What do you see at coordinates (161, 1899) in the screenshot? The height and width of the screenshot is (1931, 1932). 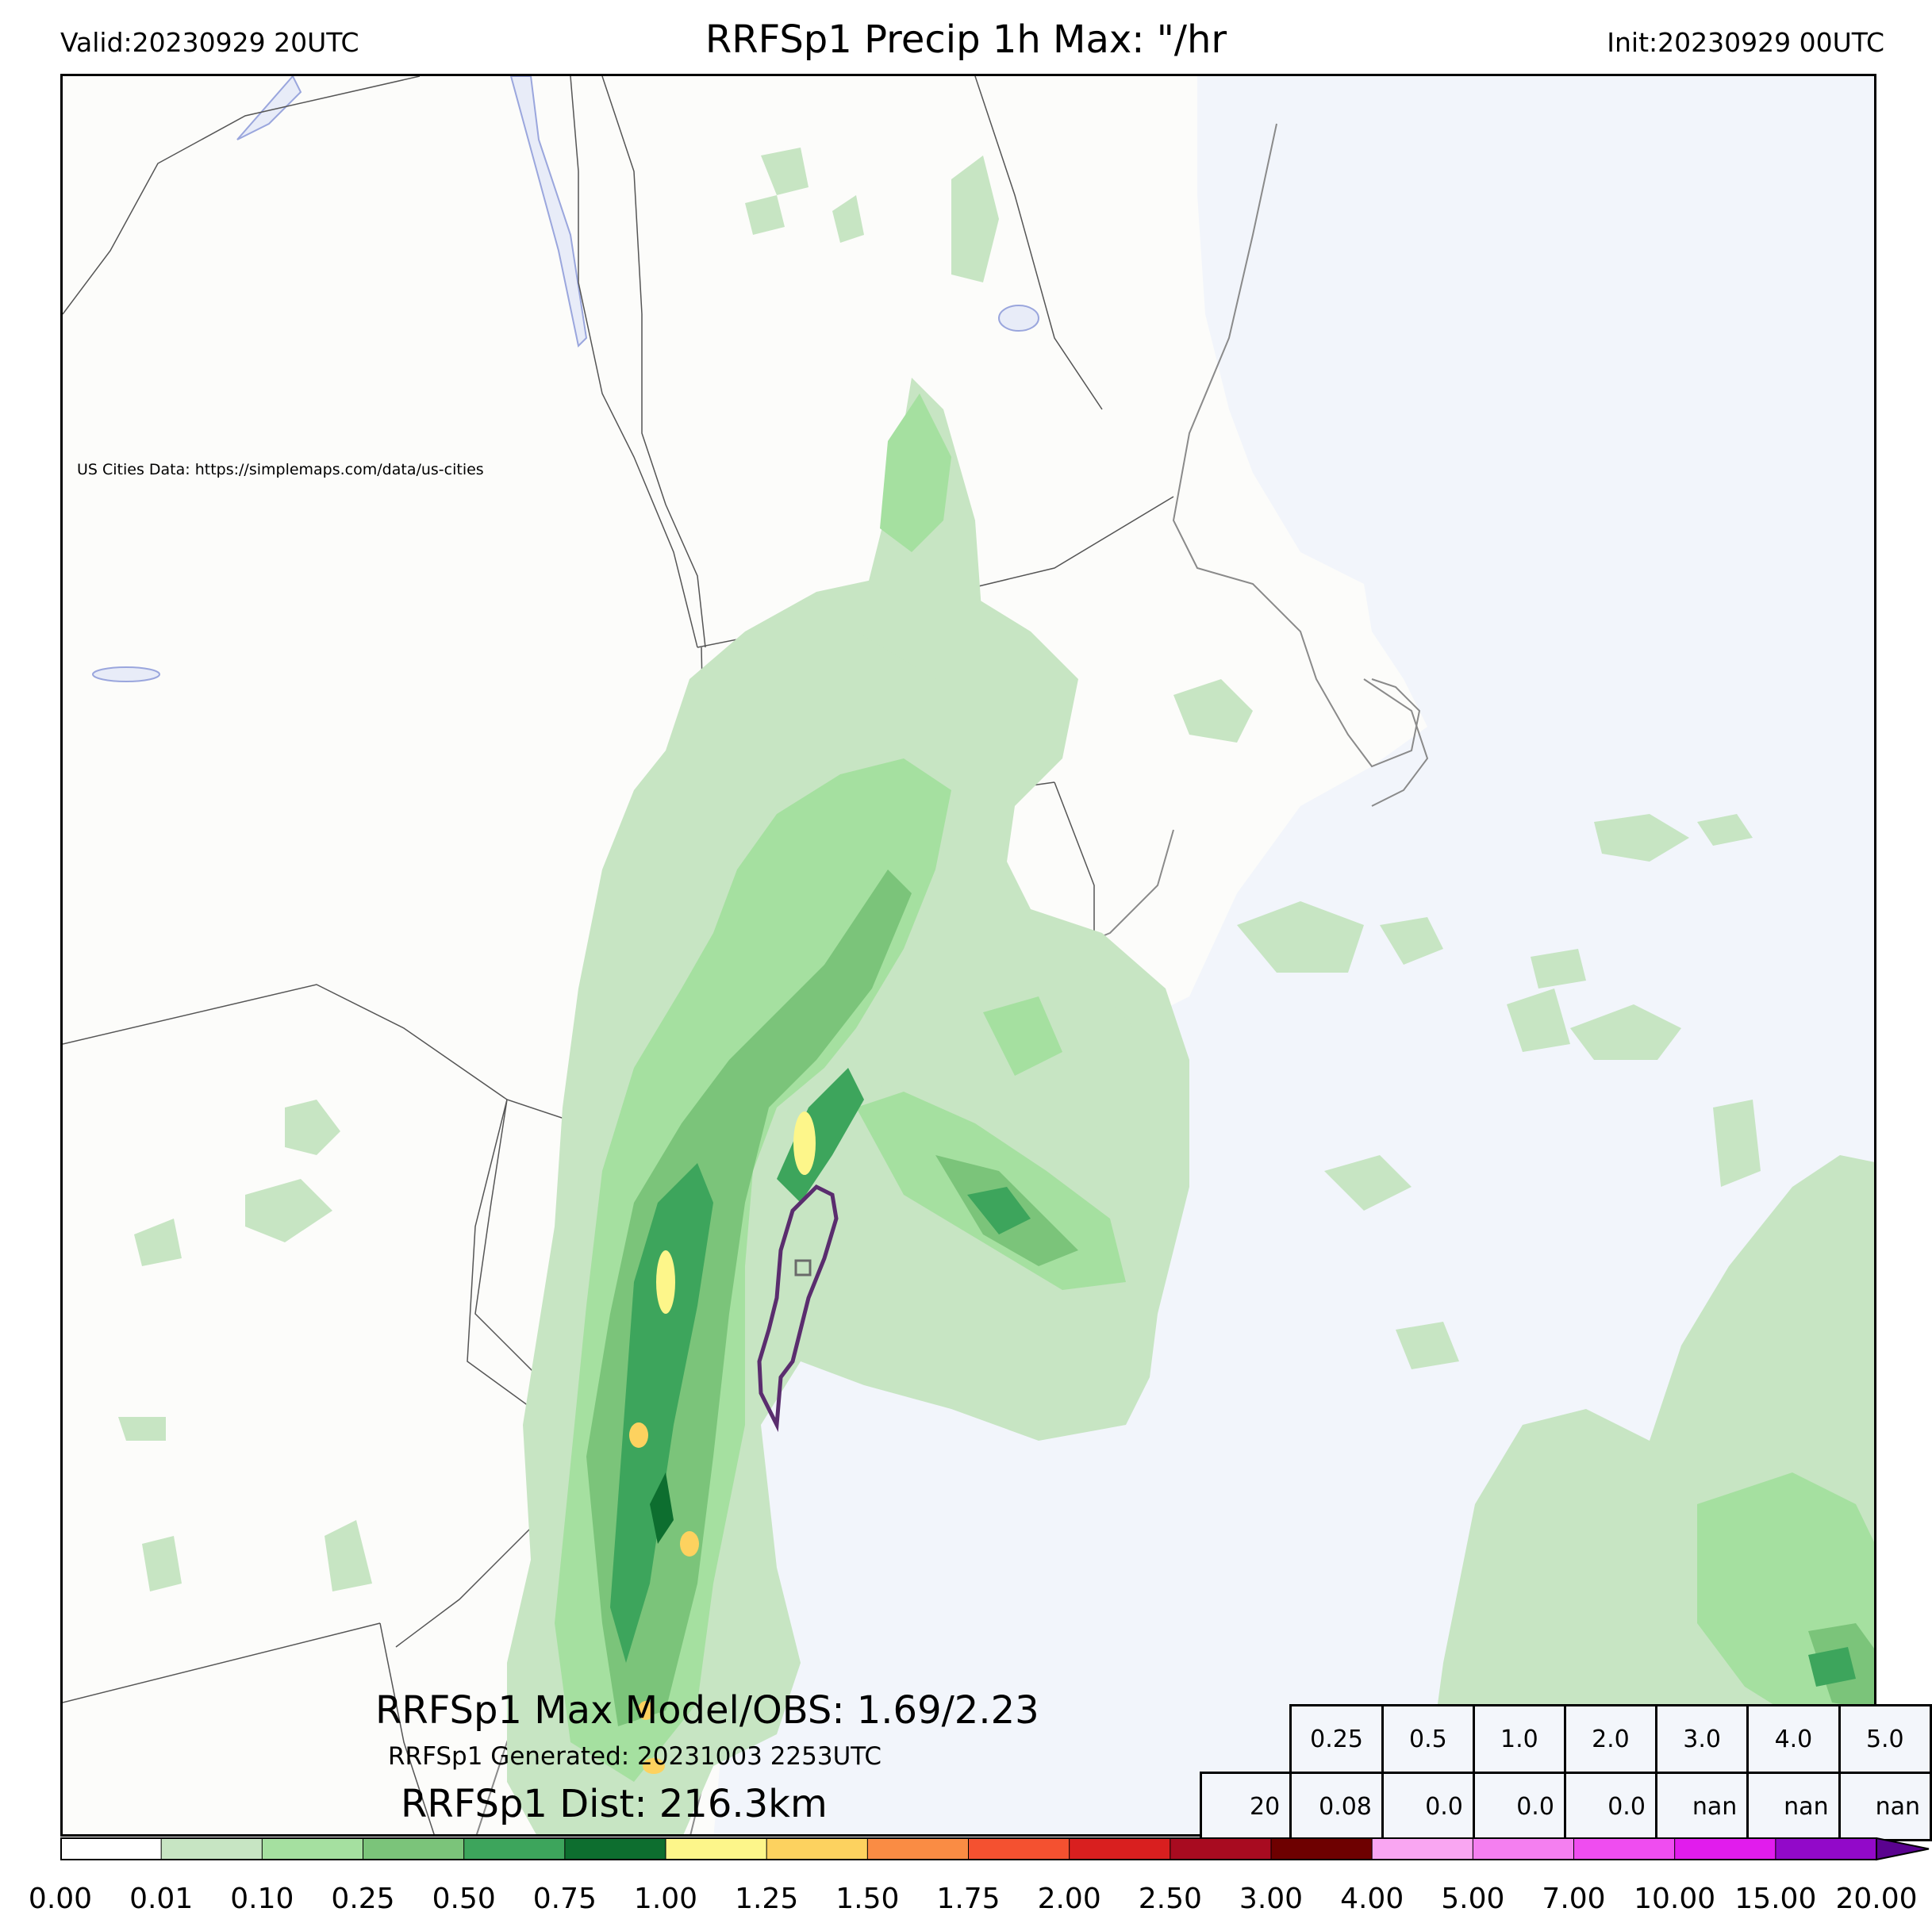 I see `colorbar-tick-label: 0.01` at bounding box center [161, 1899].